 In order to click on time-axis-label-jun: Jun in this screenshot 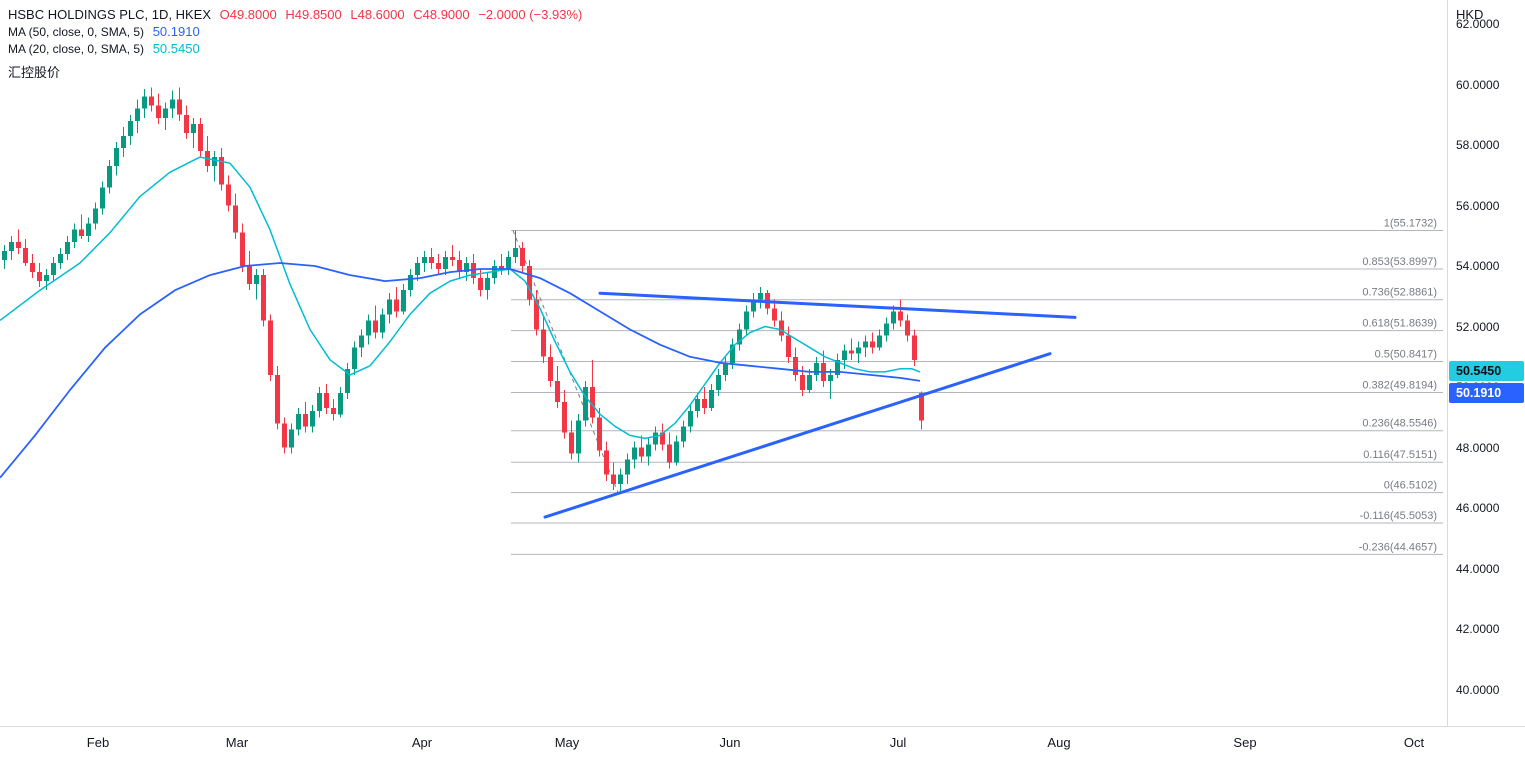, I will do `click(730, 742)`.